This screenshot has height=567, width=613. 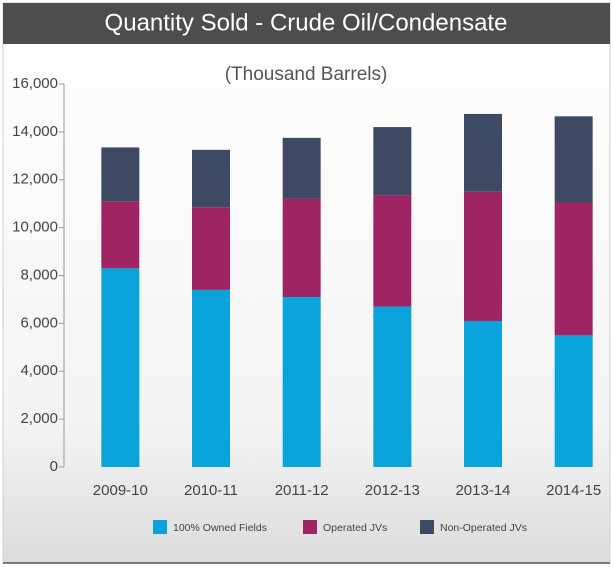 I want to click on y-tick-label: 12,000, so click(x=35, y=179).